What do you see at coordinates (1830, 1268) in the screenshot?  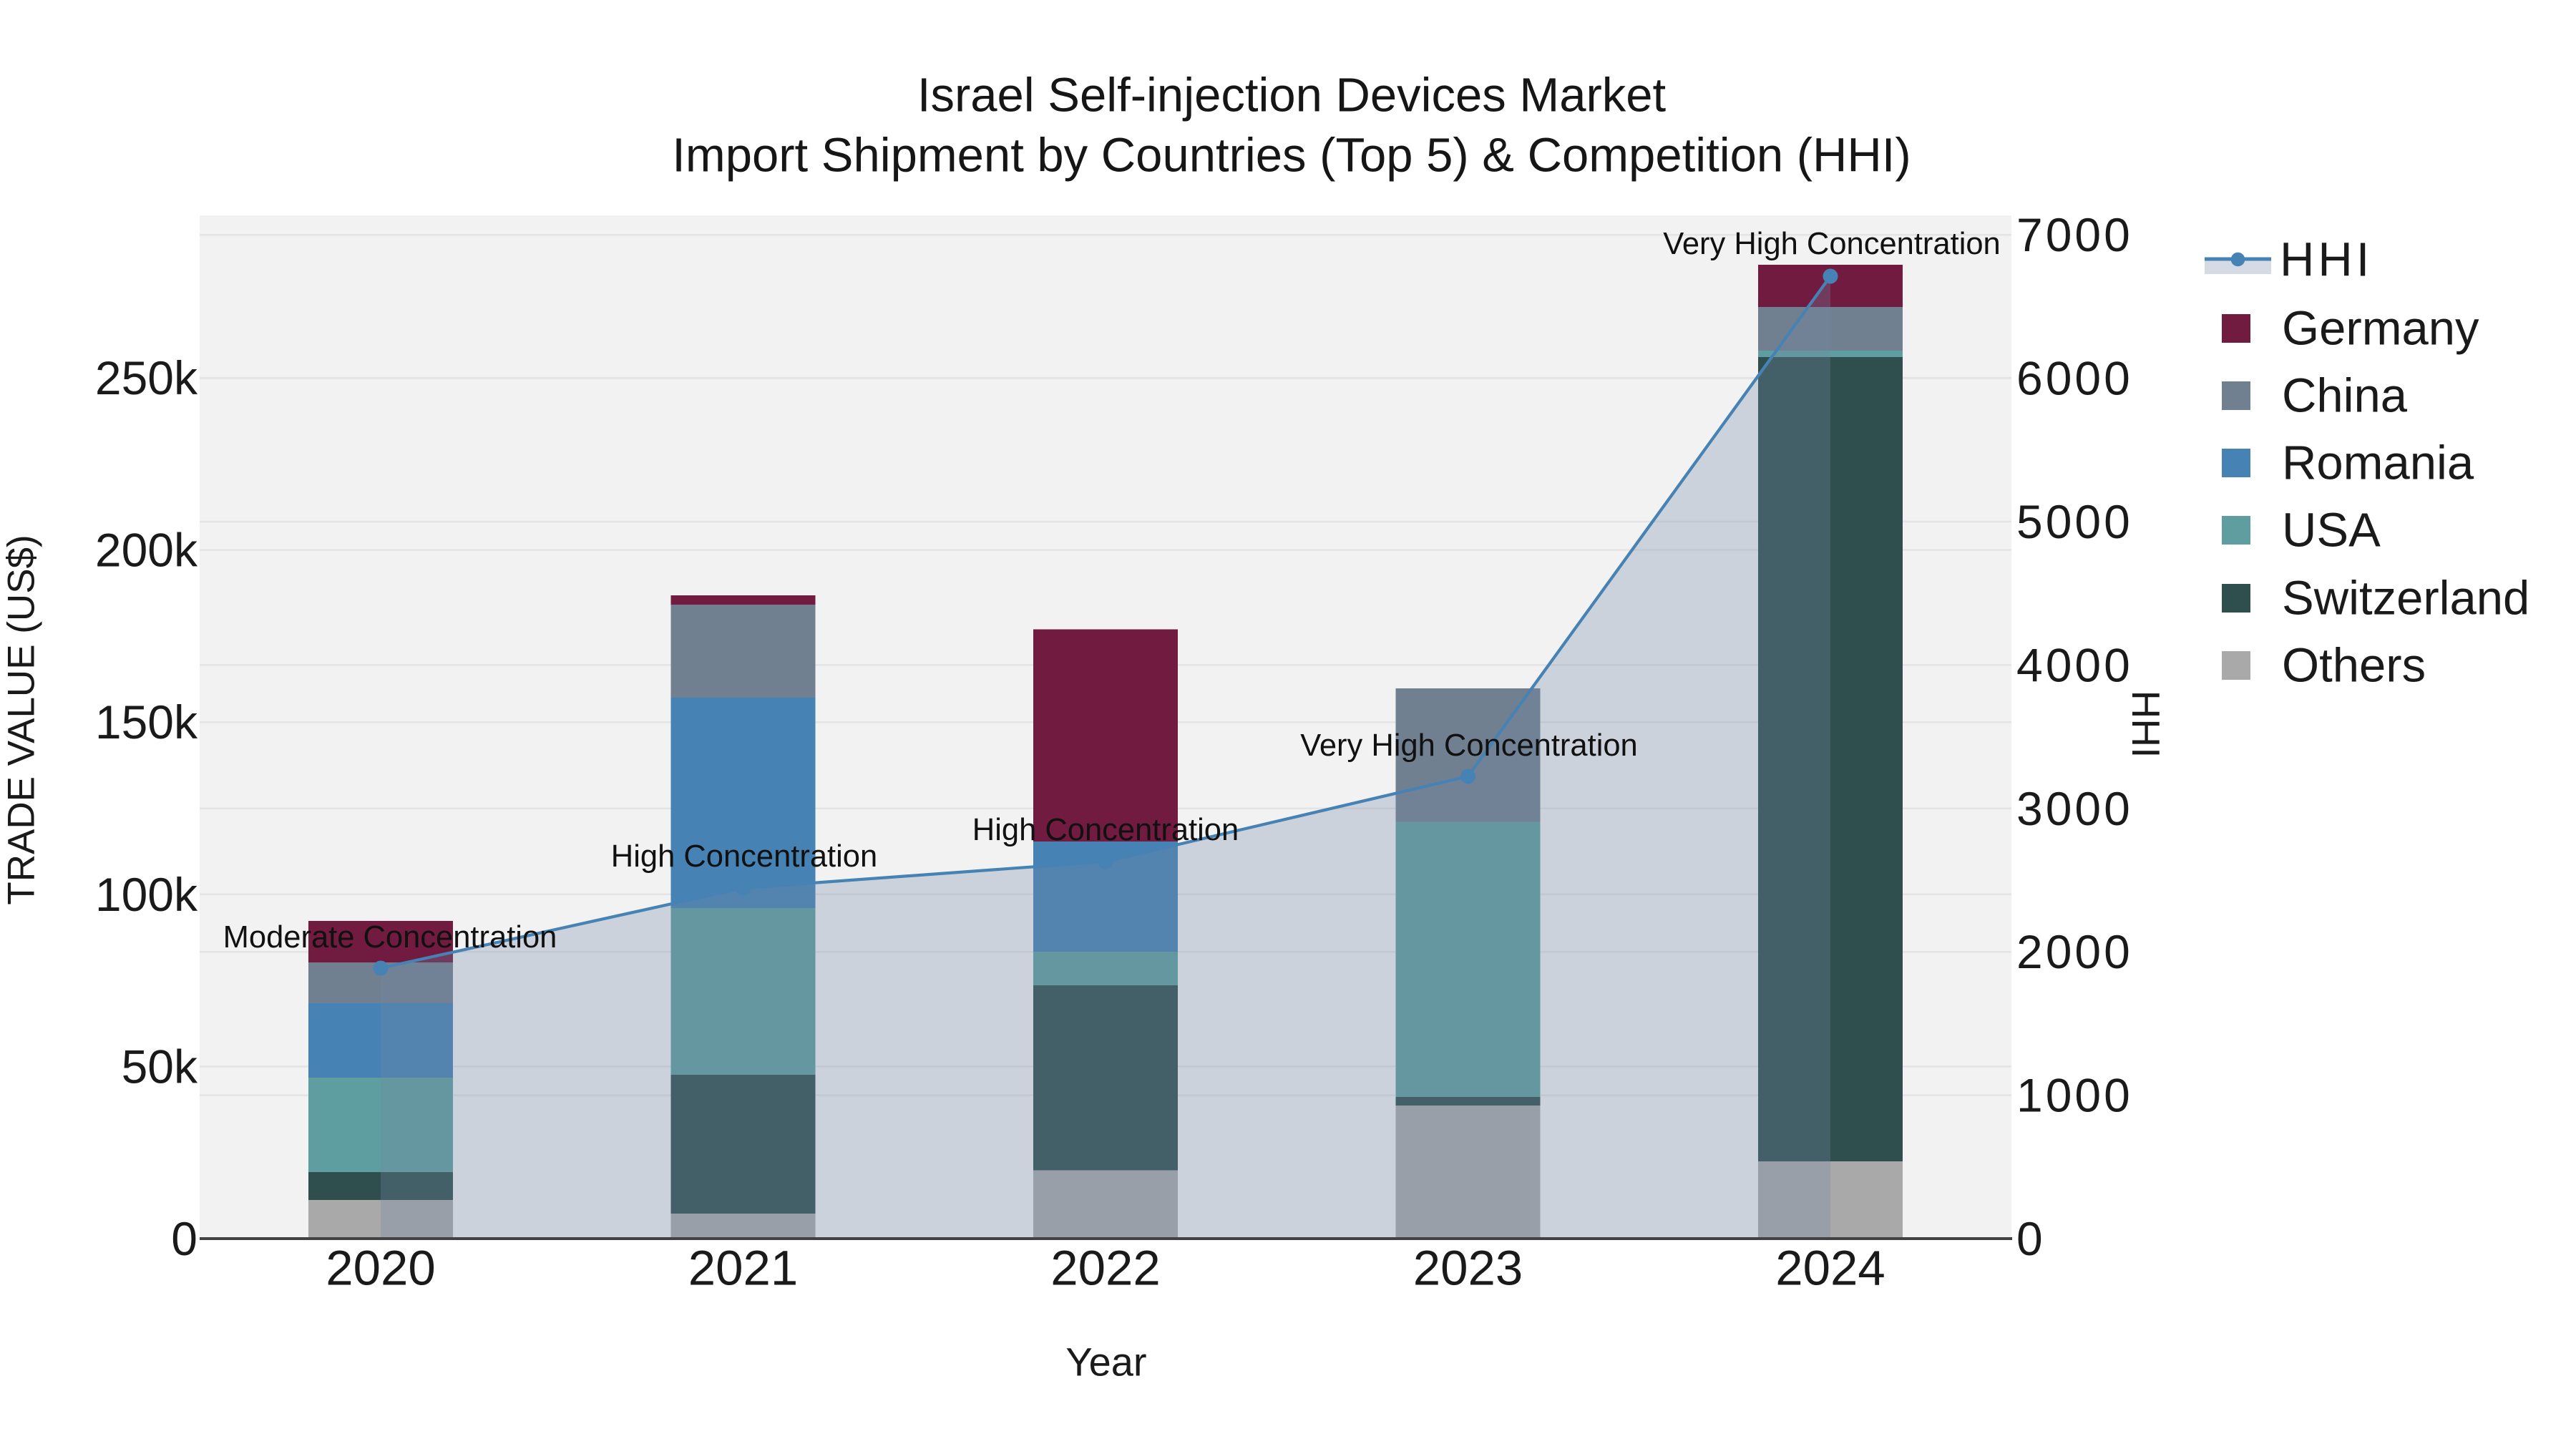 I see `svg-text: 2024` at bounding box center [1830, 1268].